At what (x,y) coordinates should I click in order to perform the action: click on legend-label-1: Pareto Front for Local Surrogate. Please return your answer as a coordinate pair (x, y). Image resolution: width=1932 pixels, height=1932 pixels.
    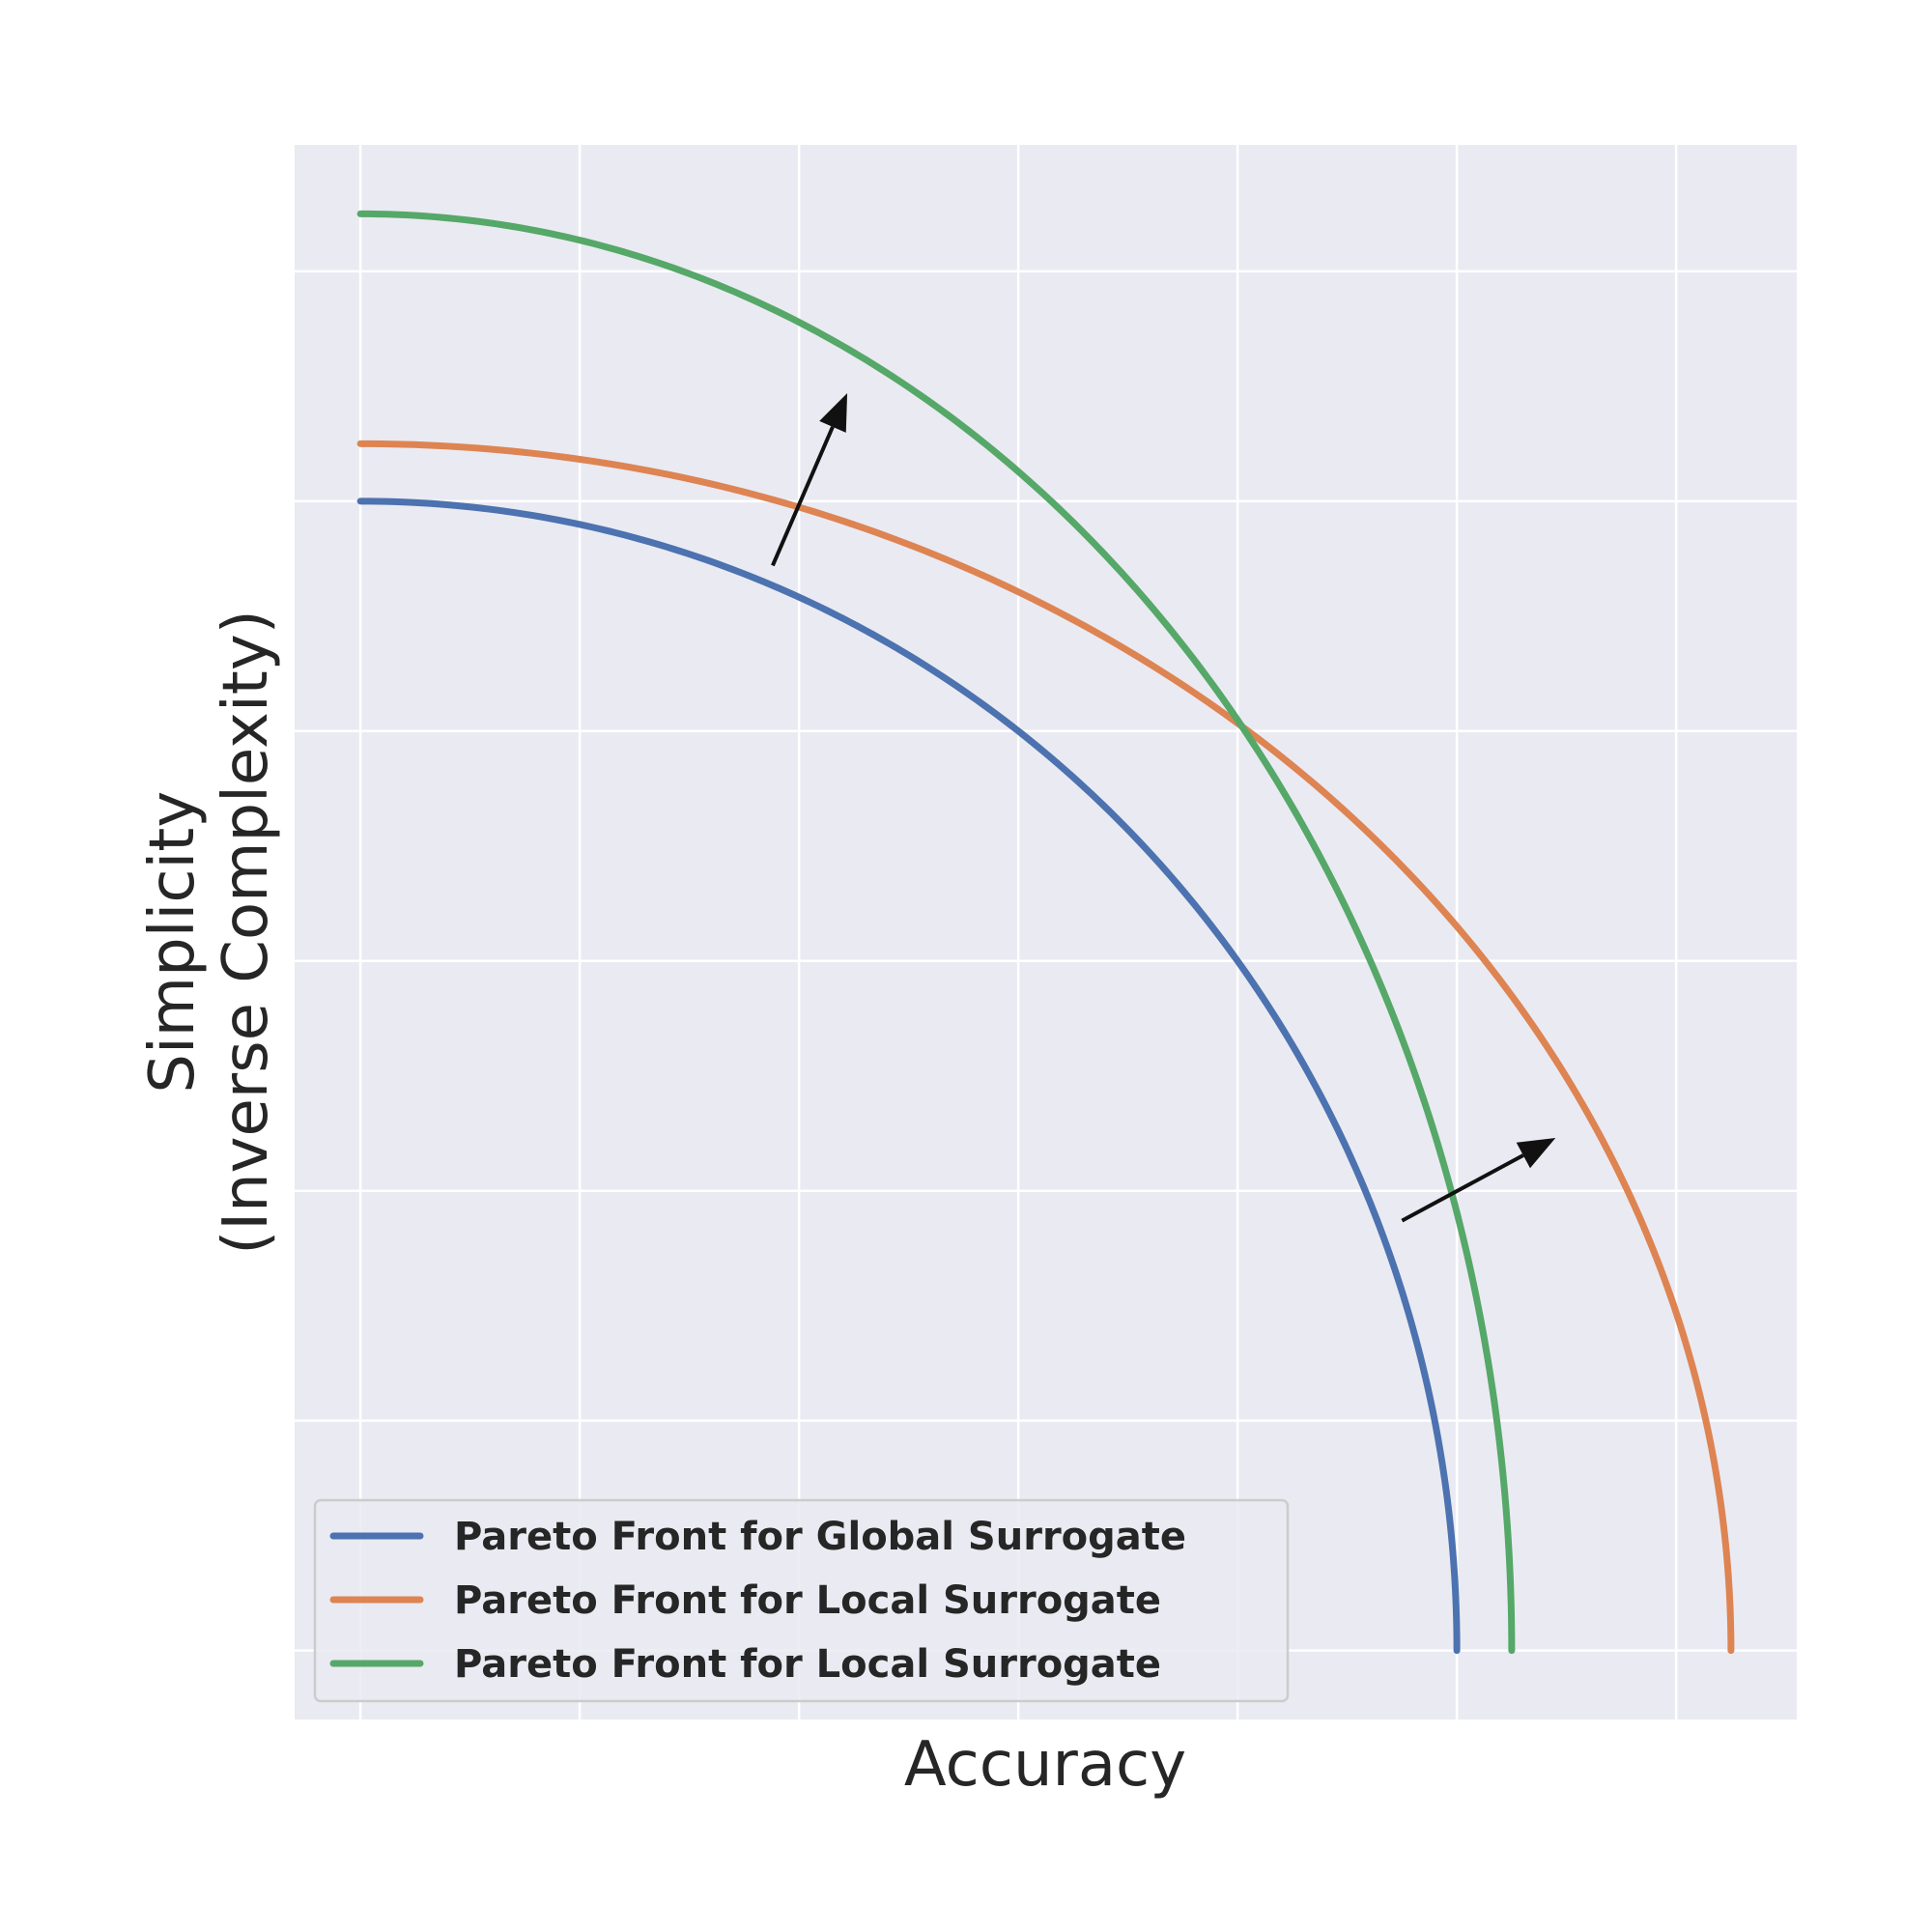
    Looking at the image, I should click on (807, 1600).